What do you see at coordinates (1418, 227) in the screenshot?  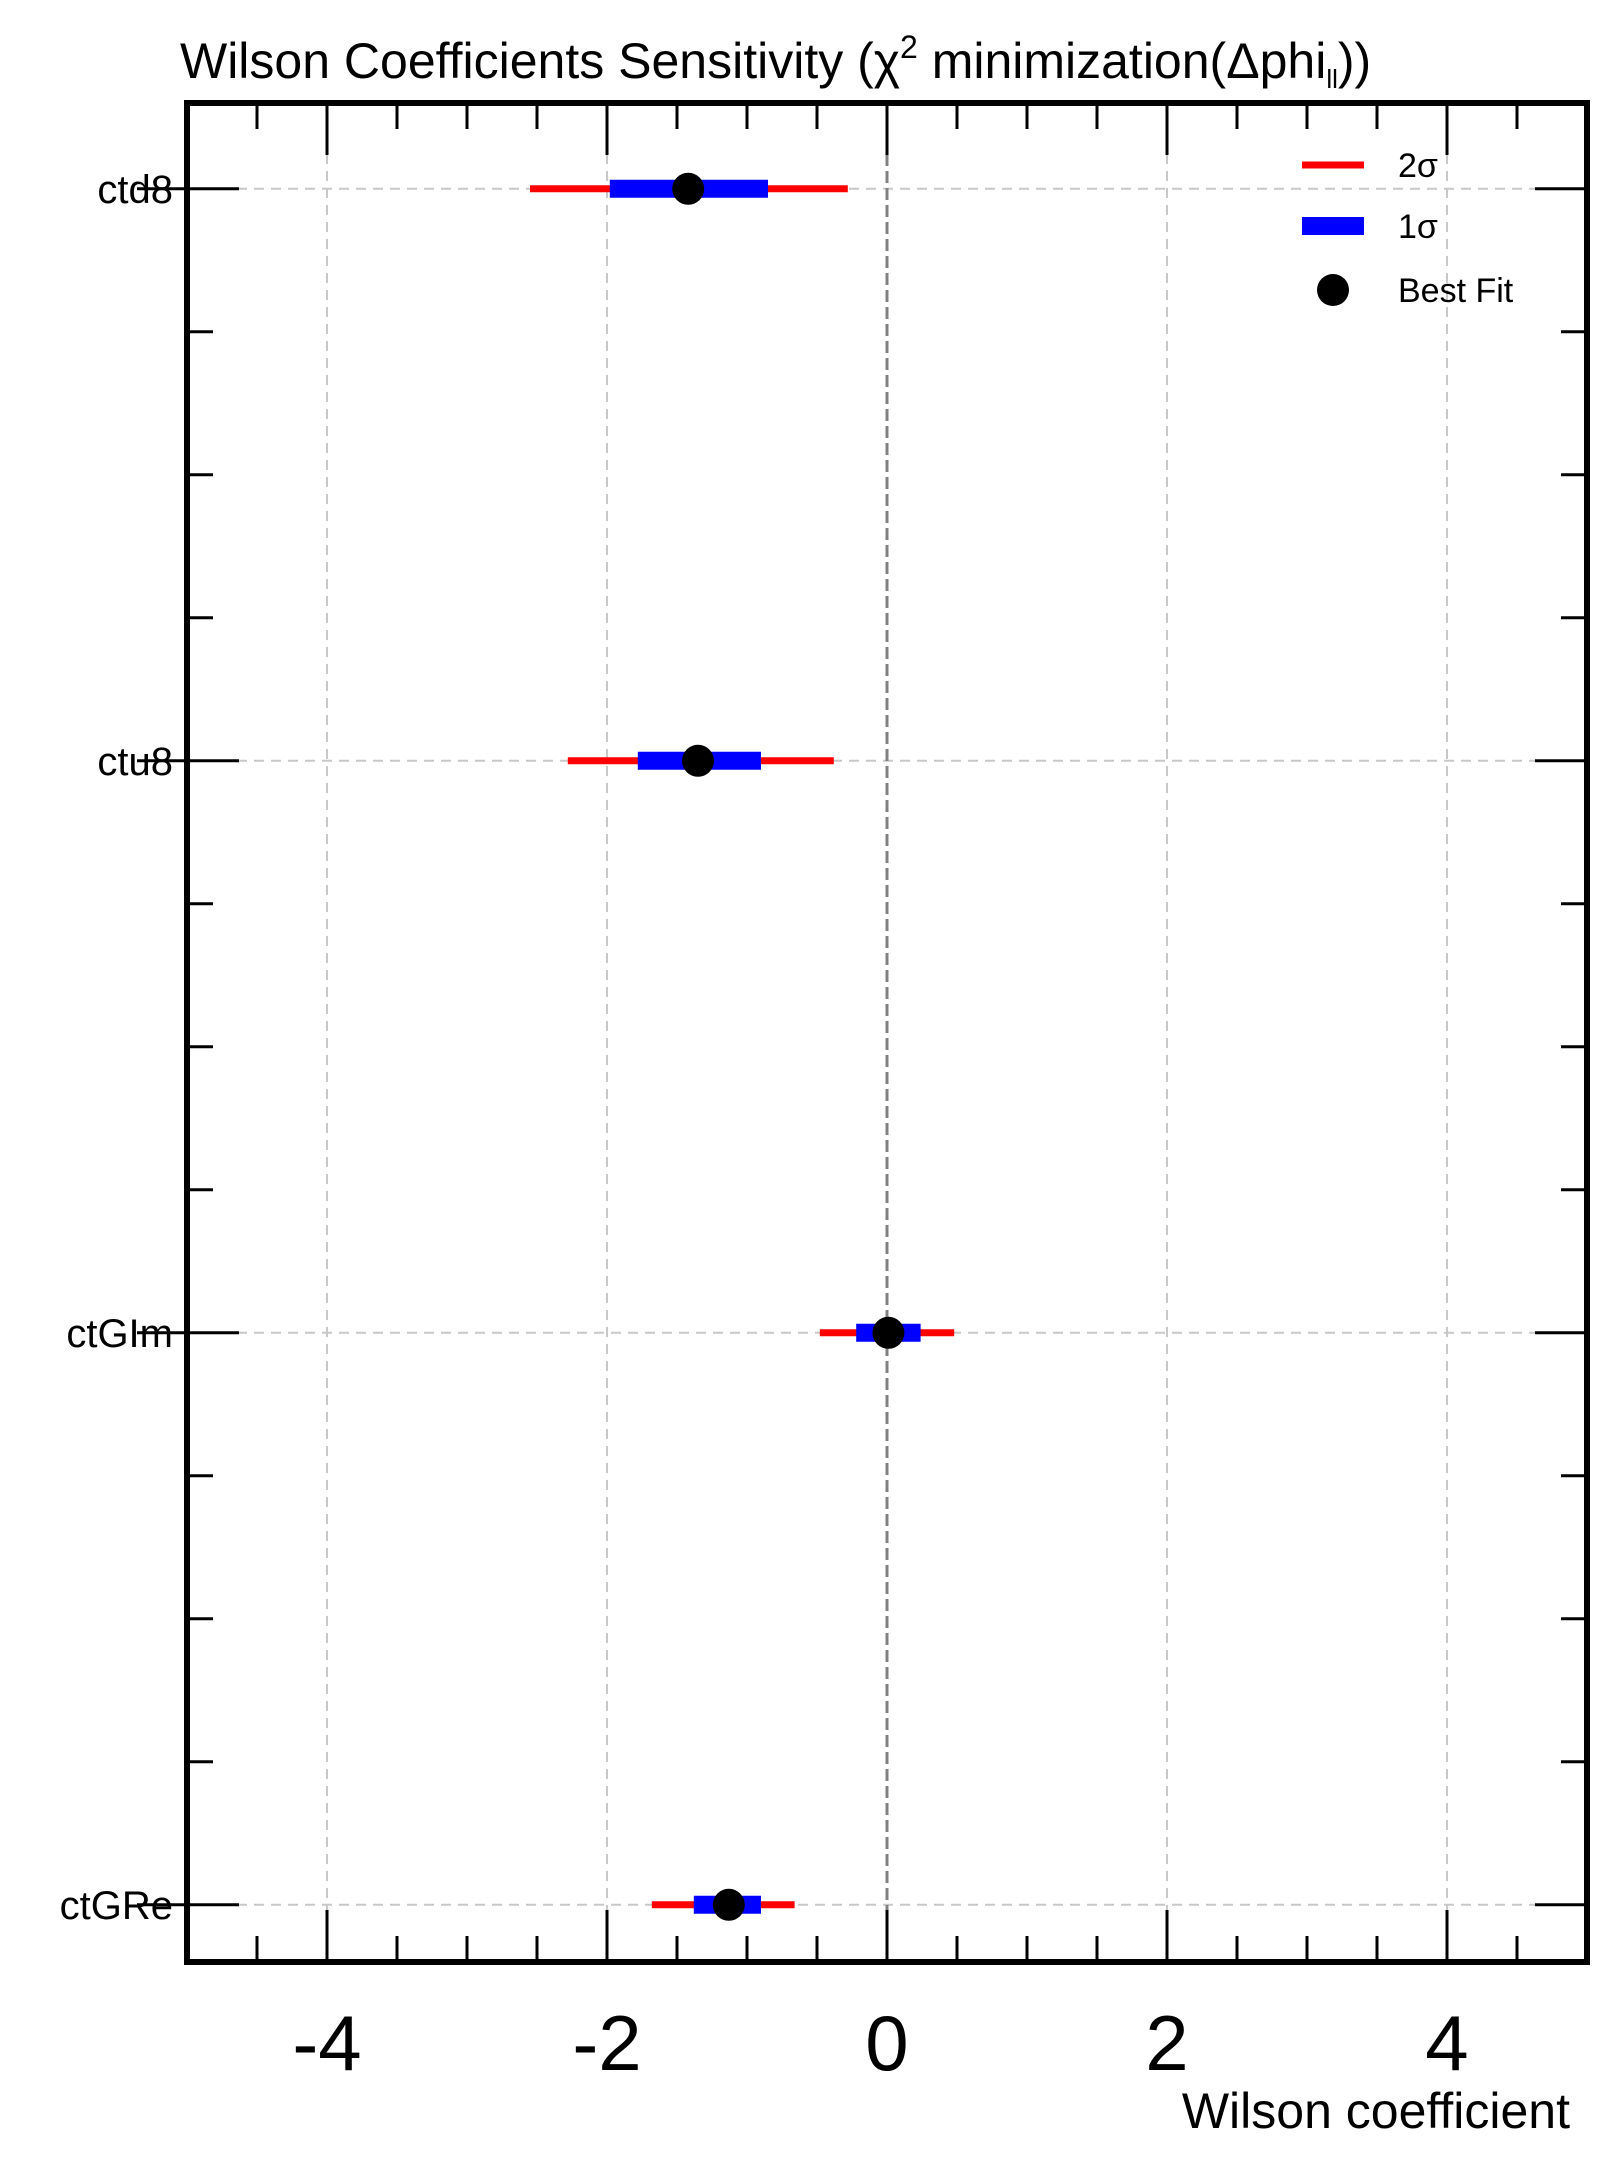 I see `legend-label: 1σ` at bounding box center [1418, 227].